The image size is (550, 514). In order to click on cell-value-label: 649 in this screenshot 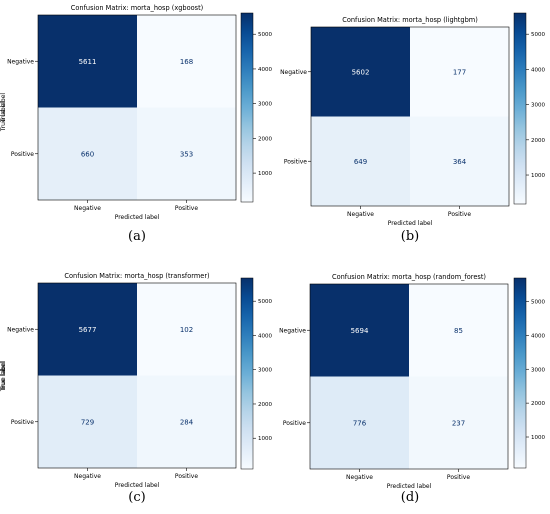, I will do `click(360, 162)`.